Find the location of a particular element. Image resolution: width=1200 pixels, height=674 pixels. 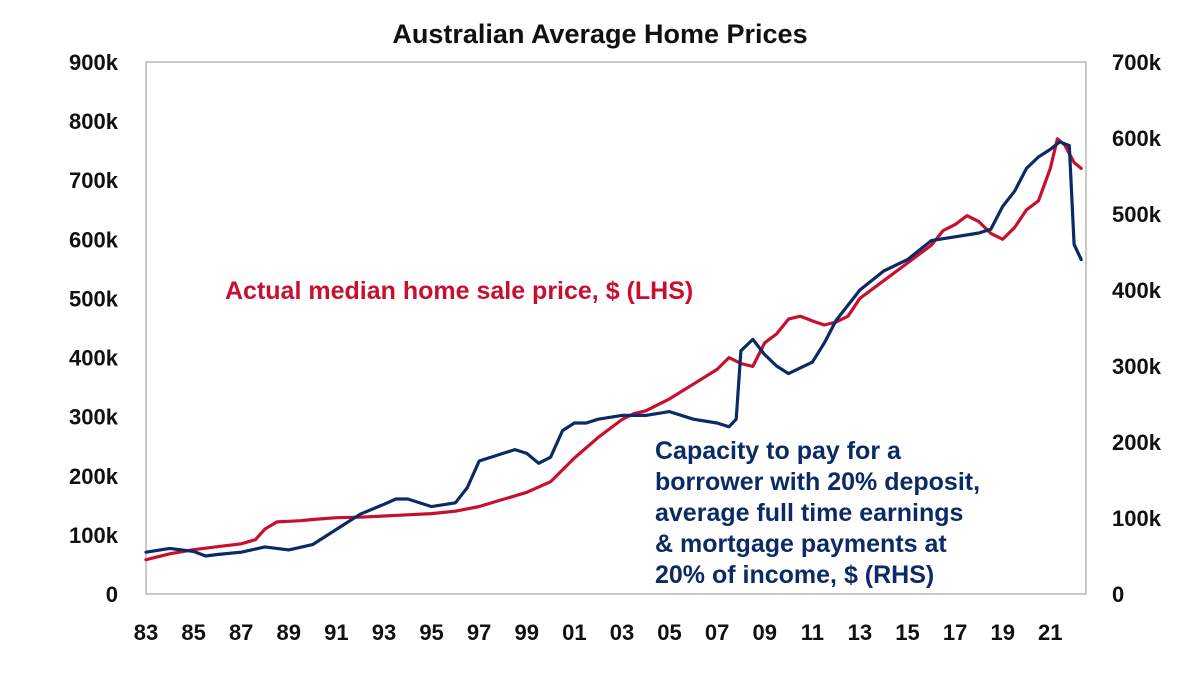

y-axis-right-ticks: 0 100k 200k 300k 400k 500k 600k 700k is located at coordinates (1137, 328).